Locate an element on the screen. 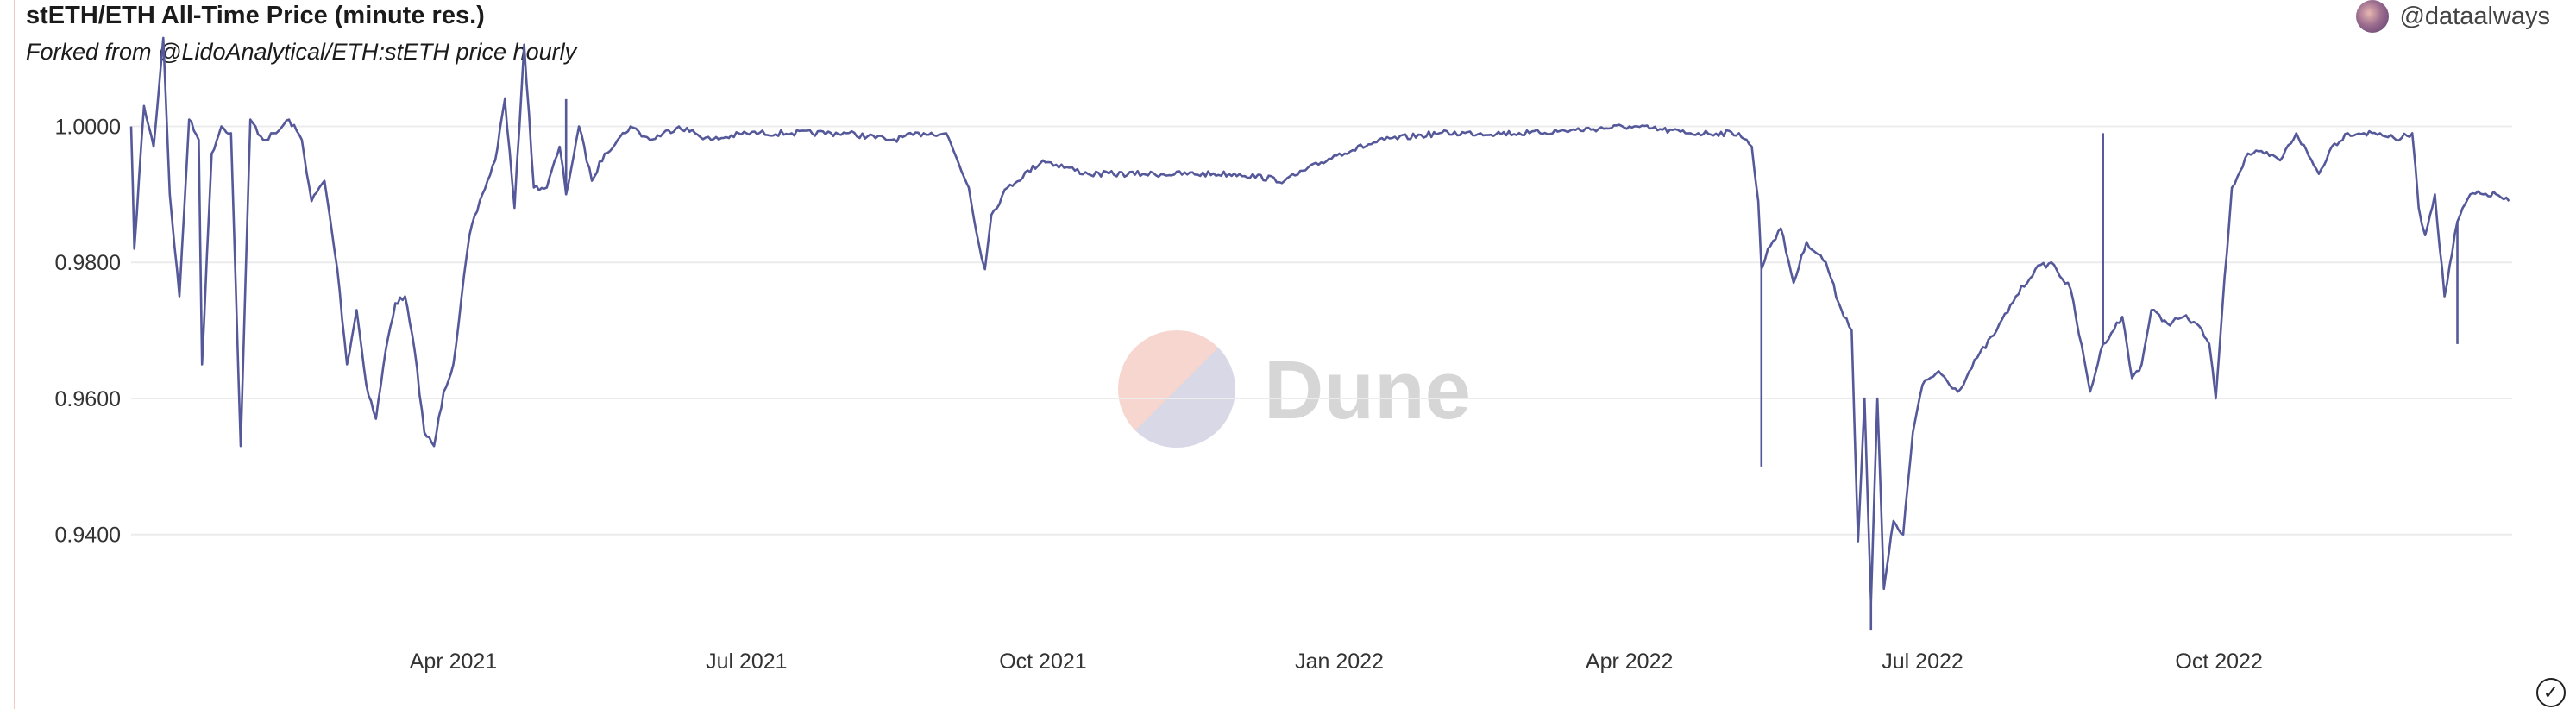 The width and height of the screenshot is (2576, 709). x-tick-label: Jul 2021 is located at coordinates (747, 661).